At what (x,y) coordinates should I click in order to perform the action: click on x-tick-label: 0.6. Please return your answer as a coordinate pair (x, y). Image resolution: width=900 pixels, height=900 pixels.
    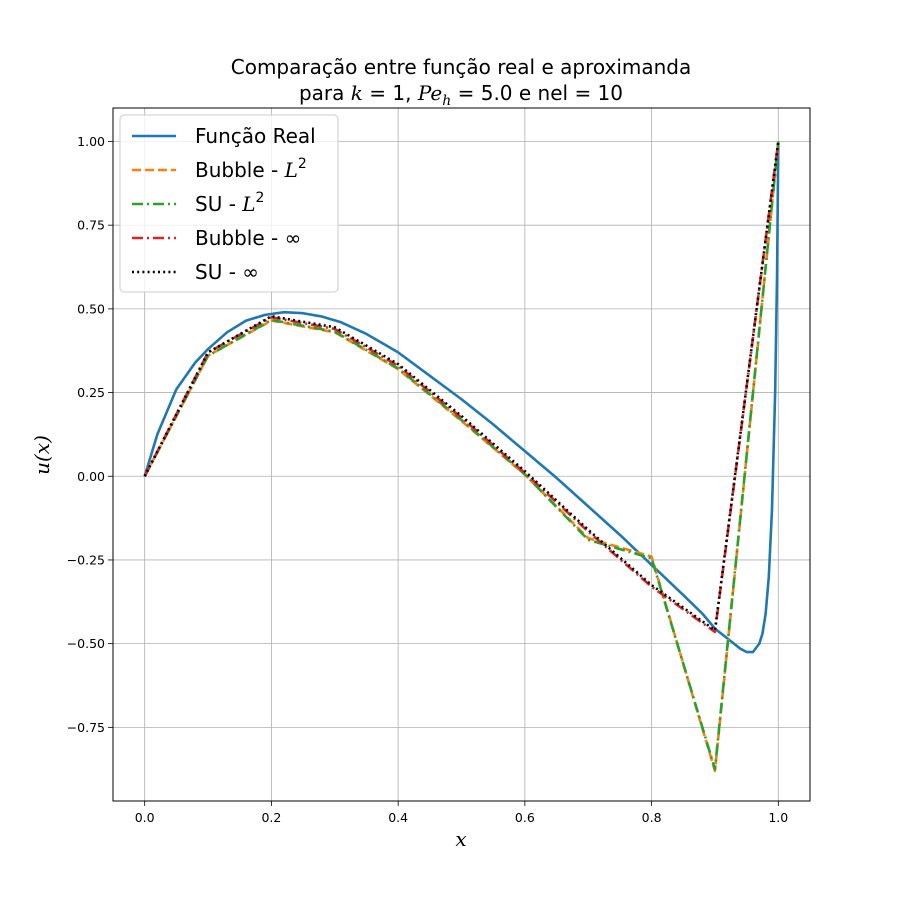
    Looking at the image, I should click on (525, 817).